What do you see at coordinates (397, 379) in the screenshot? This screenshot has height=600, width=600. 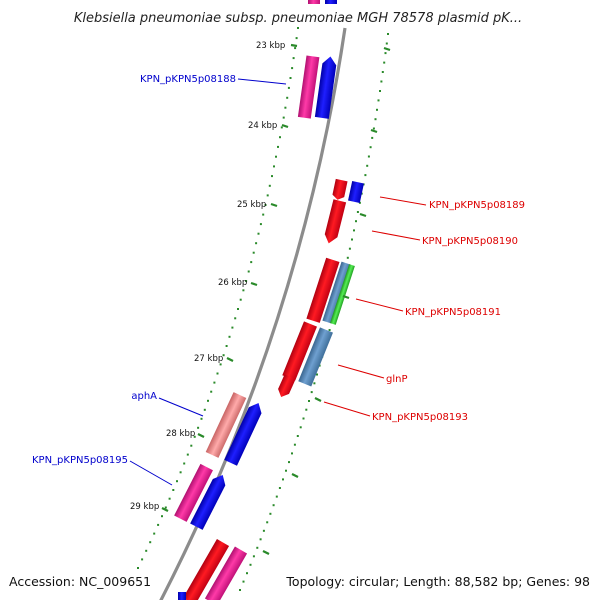 I see `gene-label-glnP: glnP` at bounding box center [397, 379].